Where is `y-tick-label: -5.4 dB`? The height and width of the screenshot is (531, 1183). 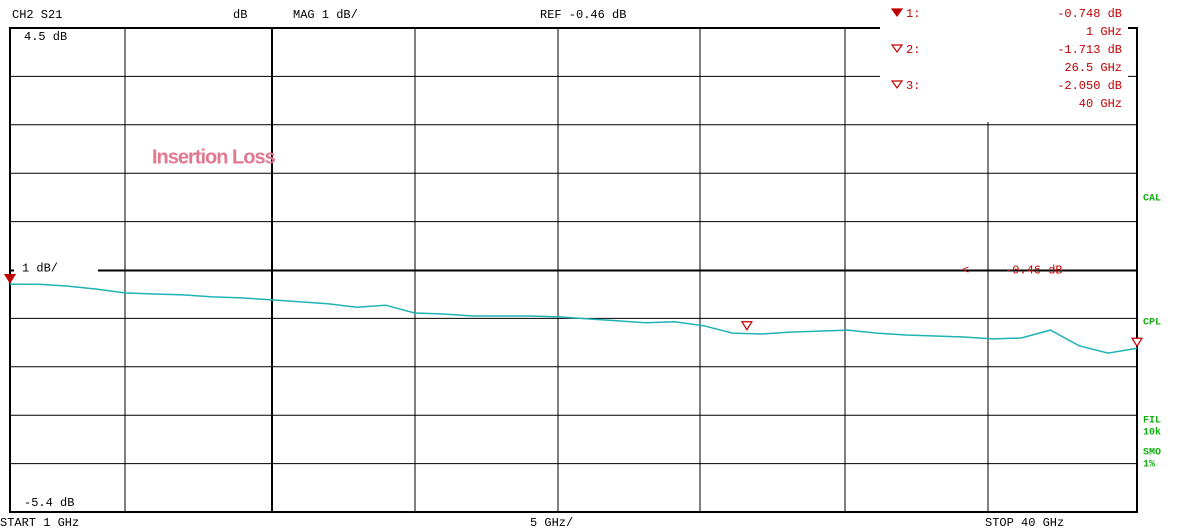
y-tick-label: -5.4 dB is located at coordinates (49, 503).